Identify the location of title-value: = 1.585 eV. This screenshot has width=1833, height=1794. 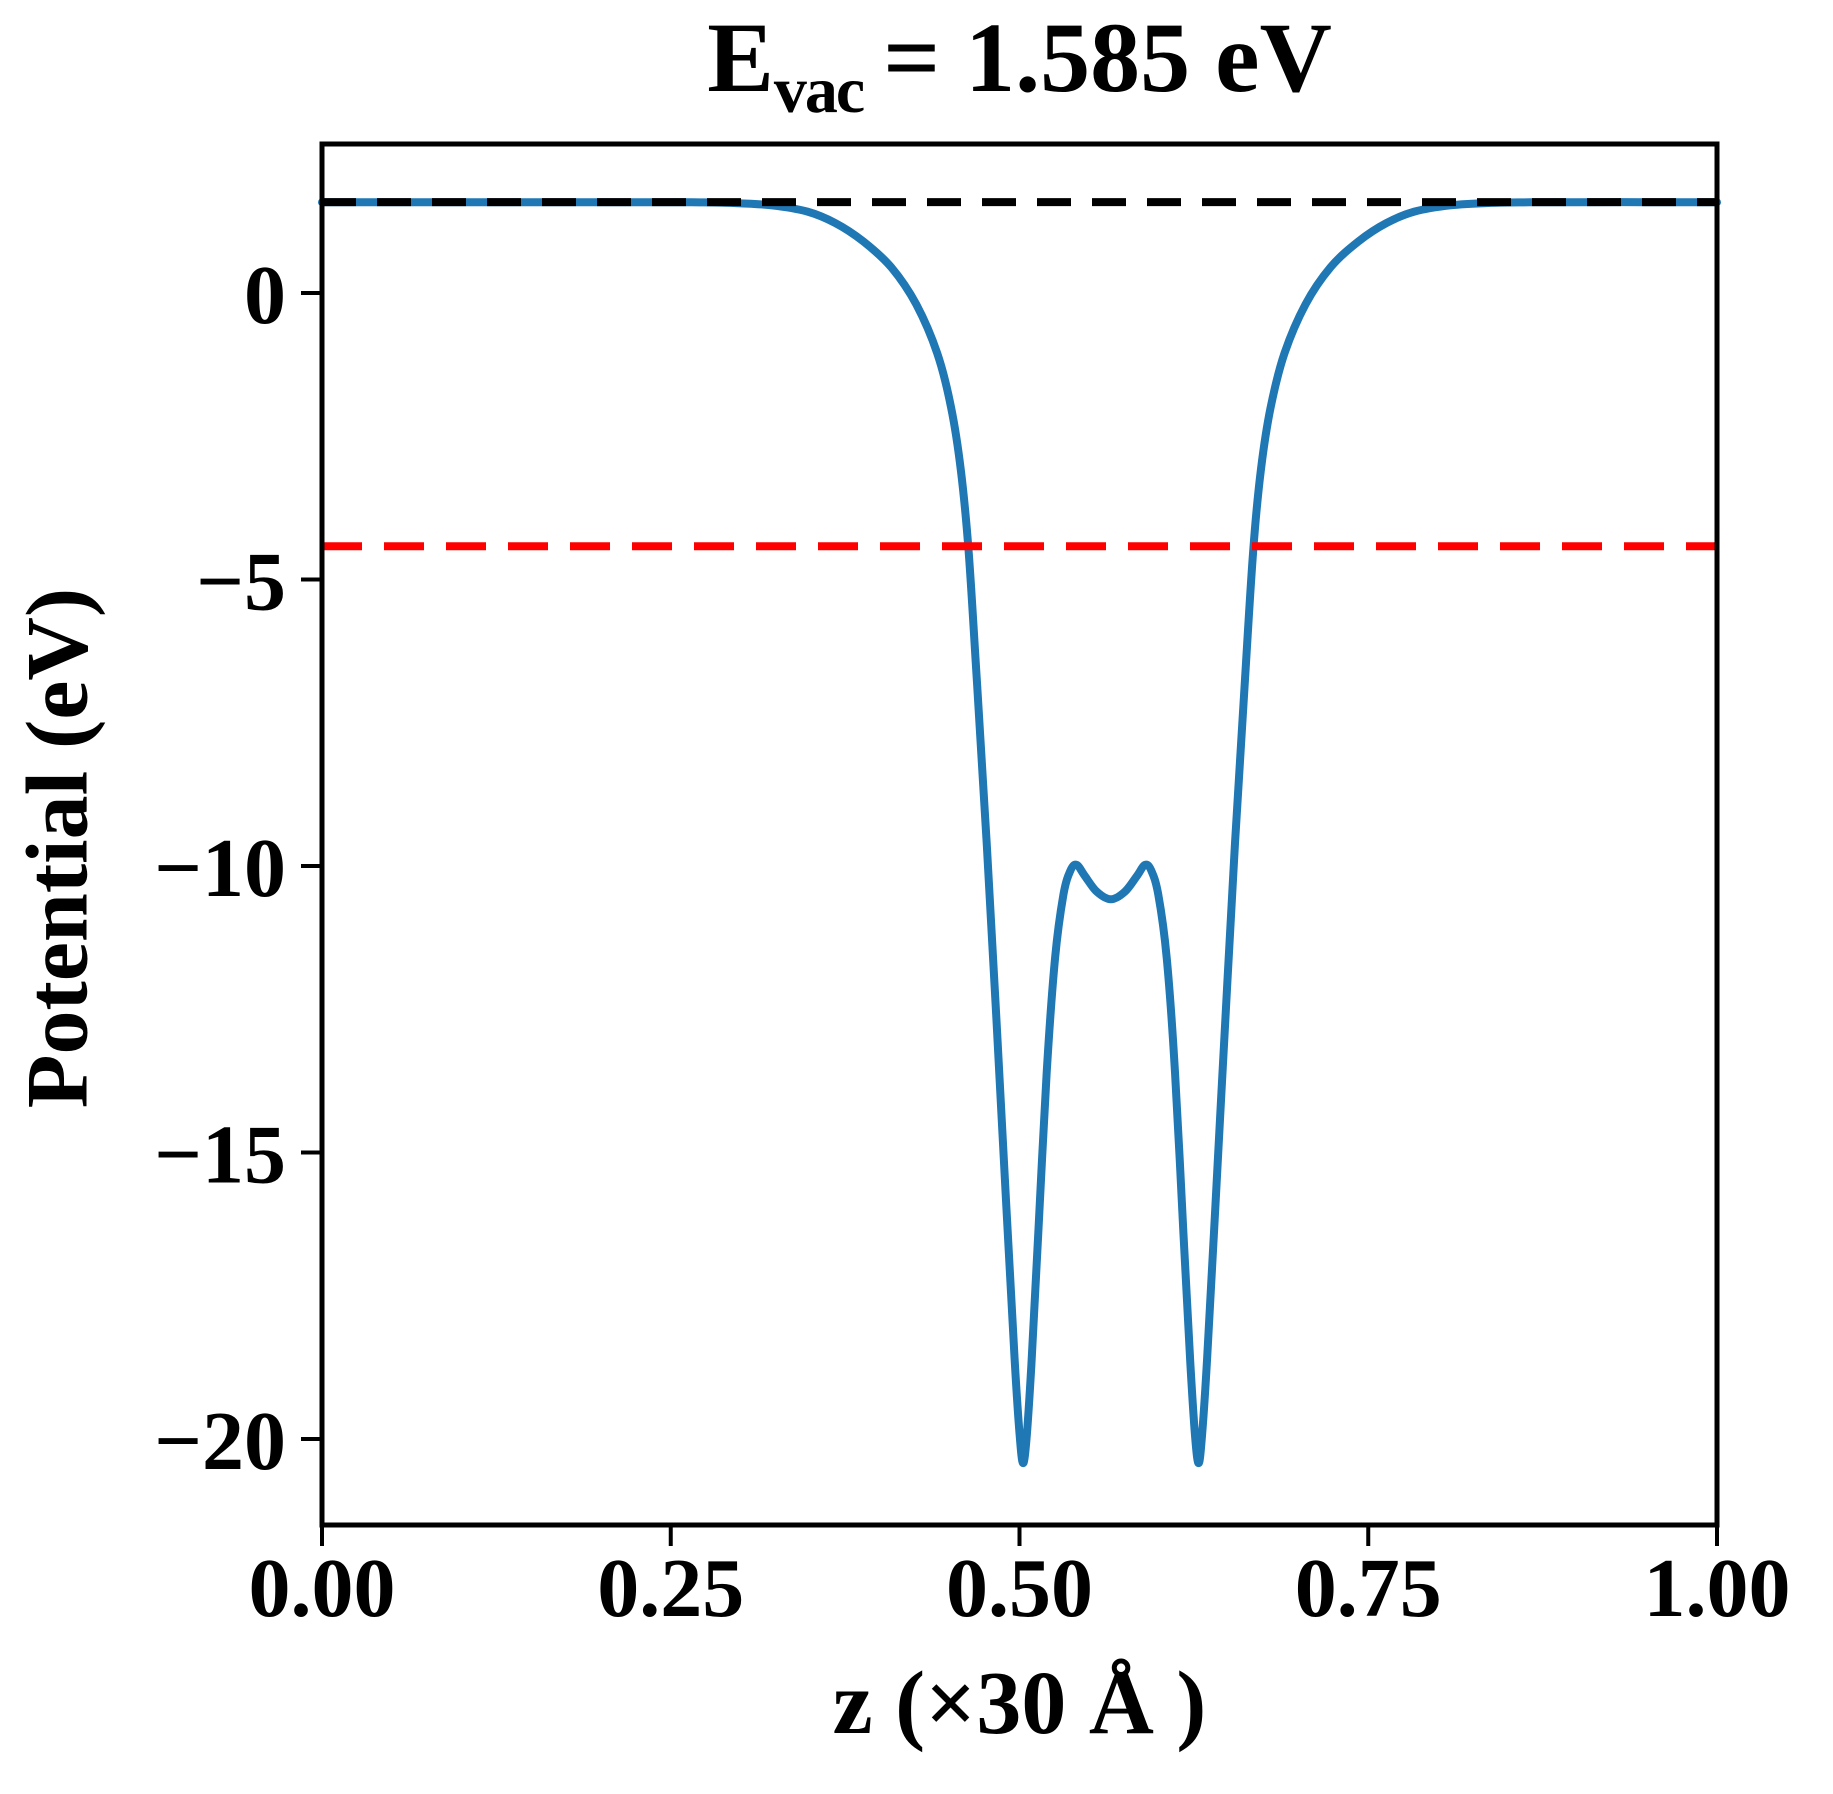
(1107, 57).